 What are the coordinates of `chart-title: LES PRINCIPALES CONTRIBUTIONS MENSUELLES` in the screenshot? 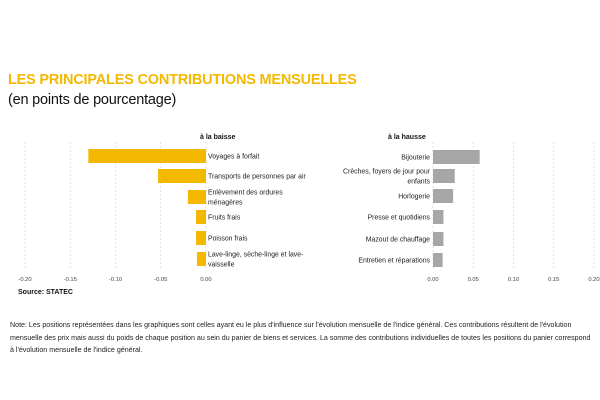 It's located at (182, 80).